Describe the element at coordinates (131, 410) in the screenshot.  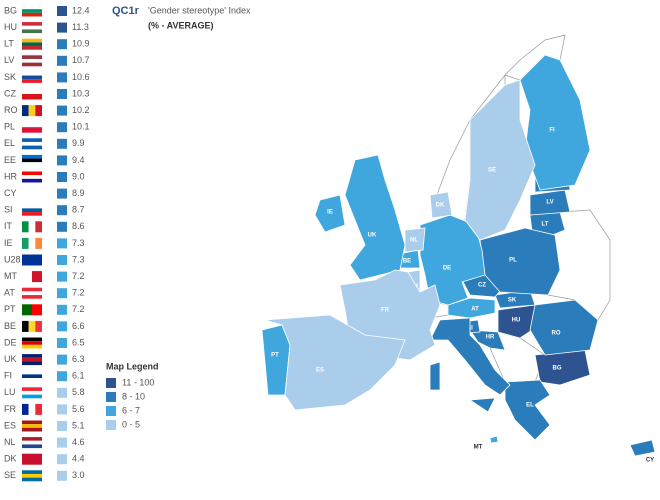
I see `legend-label: 6 - 7` at that location.